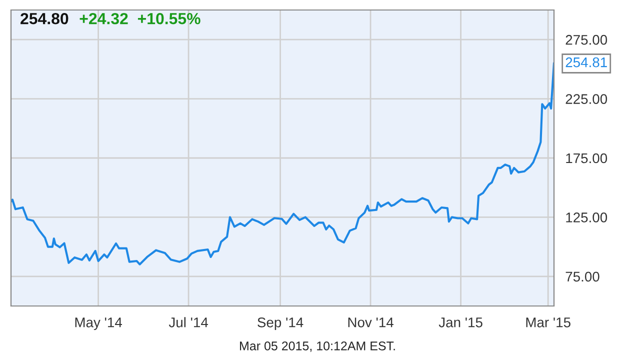 Image resolution: width=635 pixels, height=362 pixels. Describe the element at coordinates (317, 347) in the screenshot. I see `text: Mar 05 2015, 10:12AM EST.` at that location.